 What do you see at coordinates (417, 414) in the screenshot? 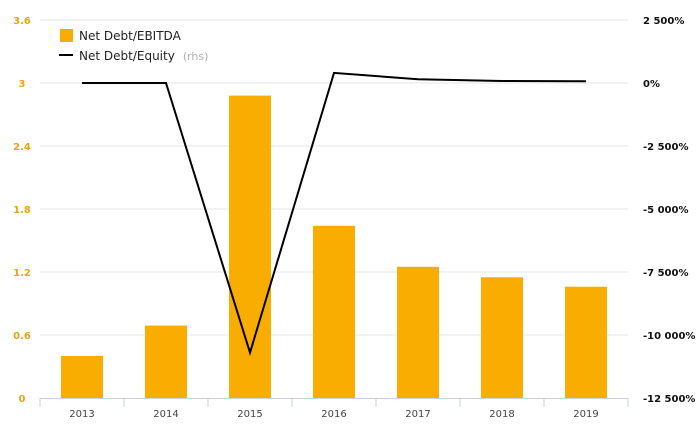
I see `x-tick-label: 2017` at bounding box center [417, 414].